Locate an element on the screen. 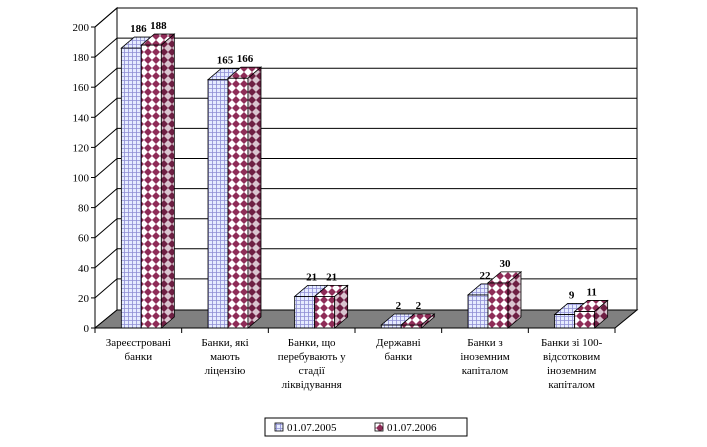 This screenshot has height=447, width=707. y-tick-label: 160 is located at coordinates (81, 88).